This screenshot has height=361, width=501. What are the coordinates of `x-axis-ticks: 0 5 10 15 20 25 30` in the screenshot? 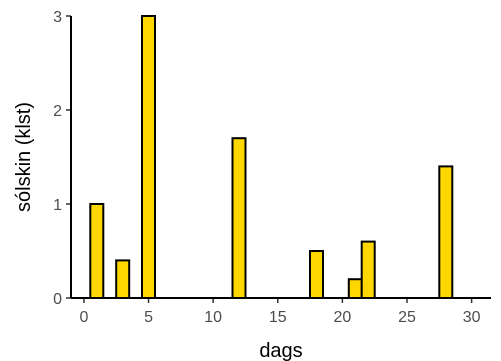 It's located at (280, 312).